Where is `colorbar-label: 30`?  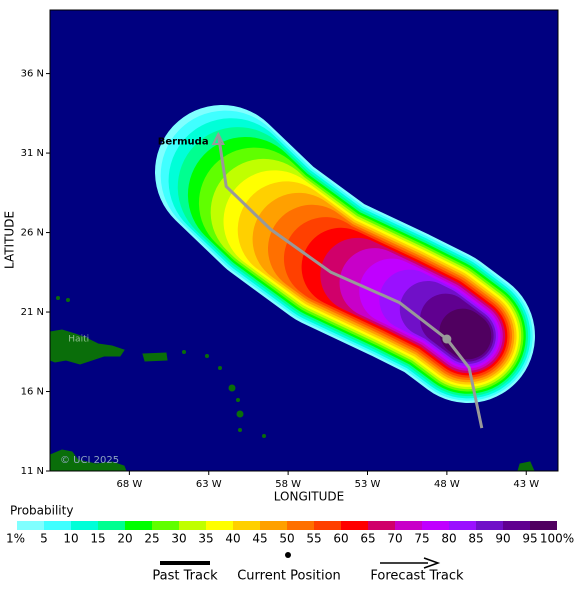 colorbar-label: 30 is located at coordinates (178, 539).